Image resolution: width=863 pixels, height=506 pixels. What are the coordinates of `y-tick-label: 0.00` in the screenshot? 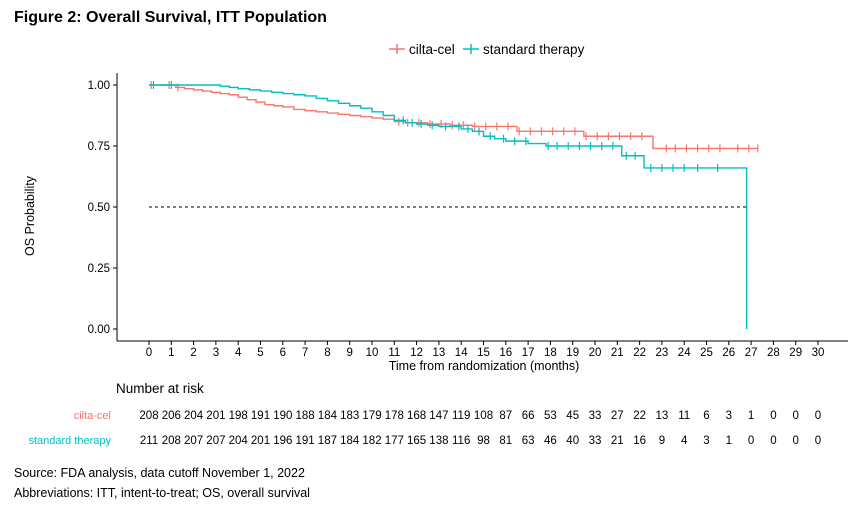 It's located at (99, 330).